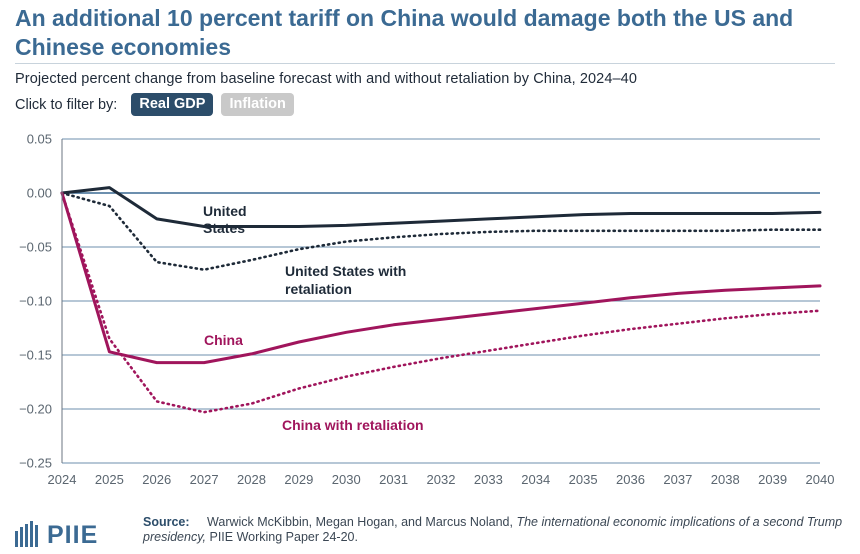 The image size is (860, 554). What do you see at coordinates (345, 280) in the screenshot?
I see `series-label: United States with retaliation` at bounding box center [345, 280].